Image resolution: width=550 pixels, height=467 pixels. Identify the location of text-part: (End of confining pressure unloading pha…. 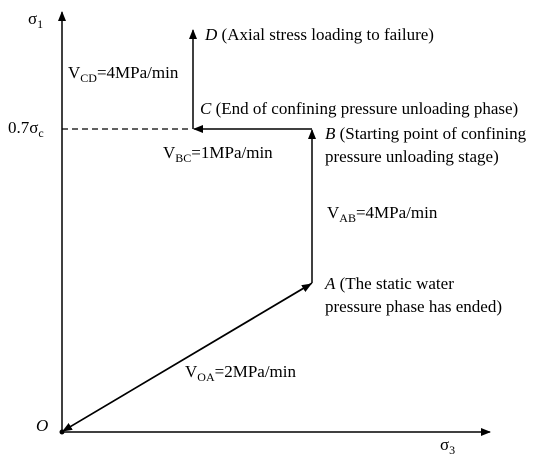
(364, 108).